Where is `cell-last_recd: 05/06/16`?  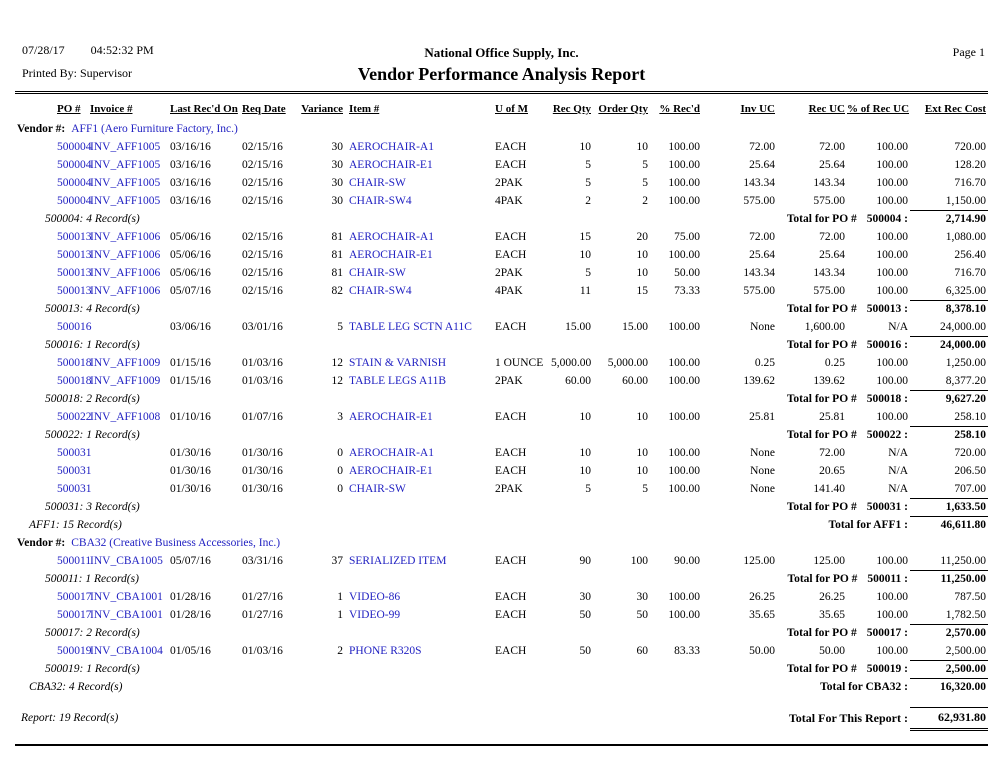
cell-last_recd: 05/06/16 is located at coordinates (190, 237).